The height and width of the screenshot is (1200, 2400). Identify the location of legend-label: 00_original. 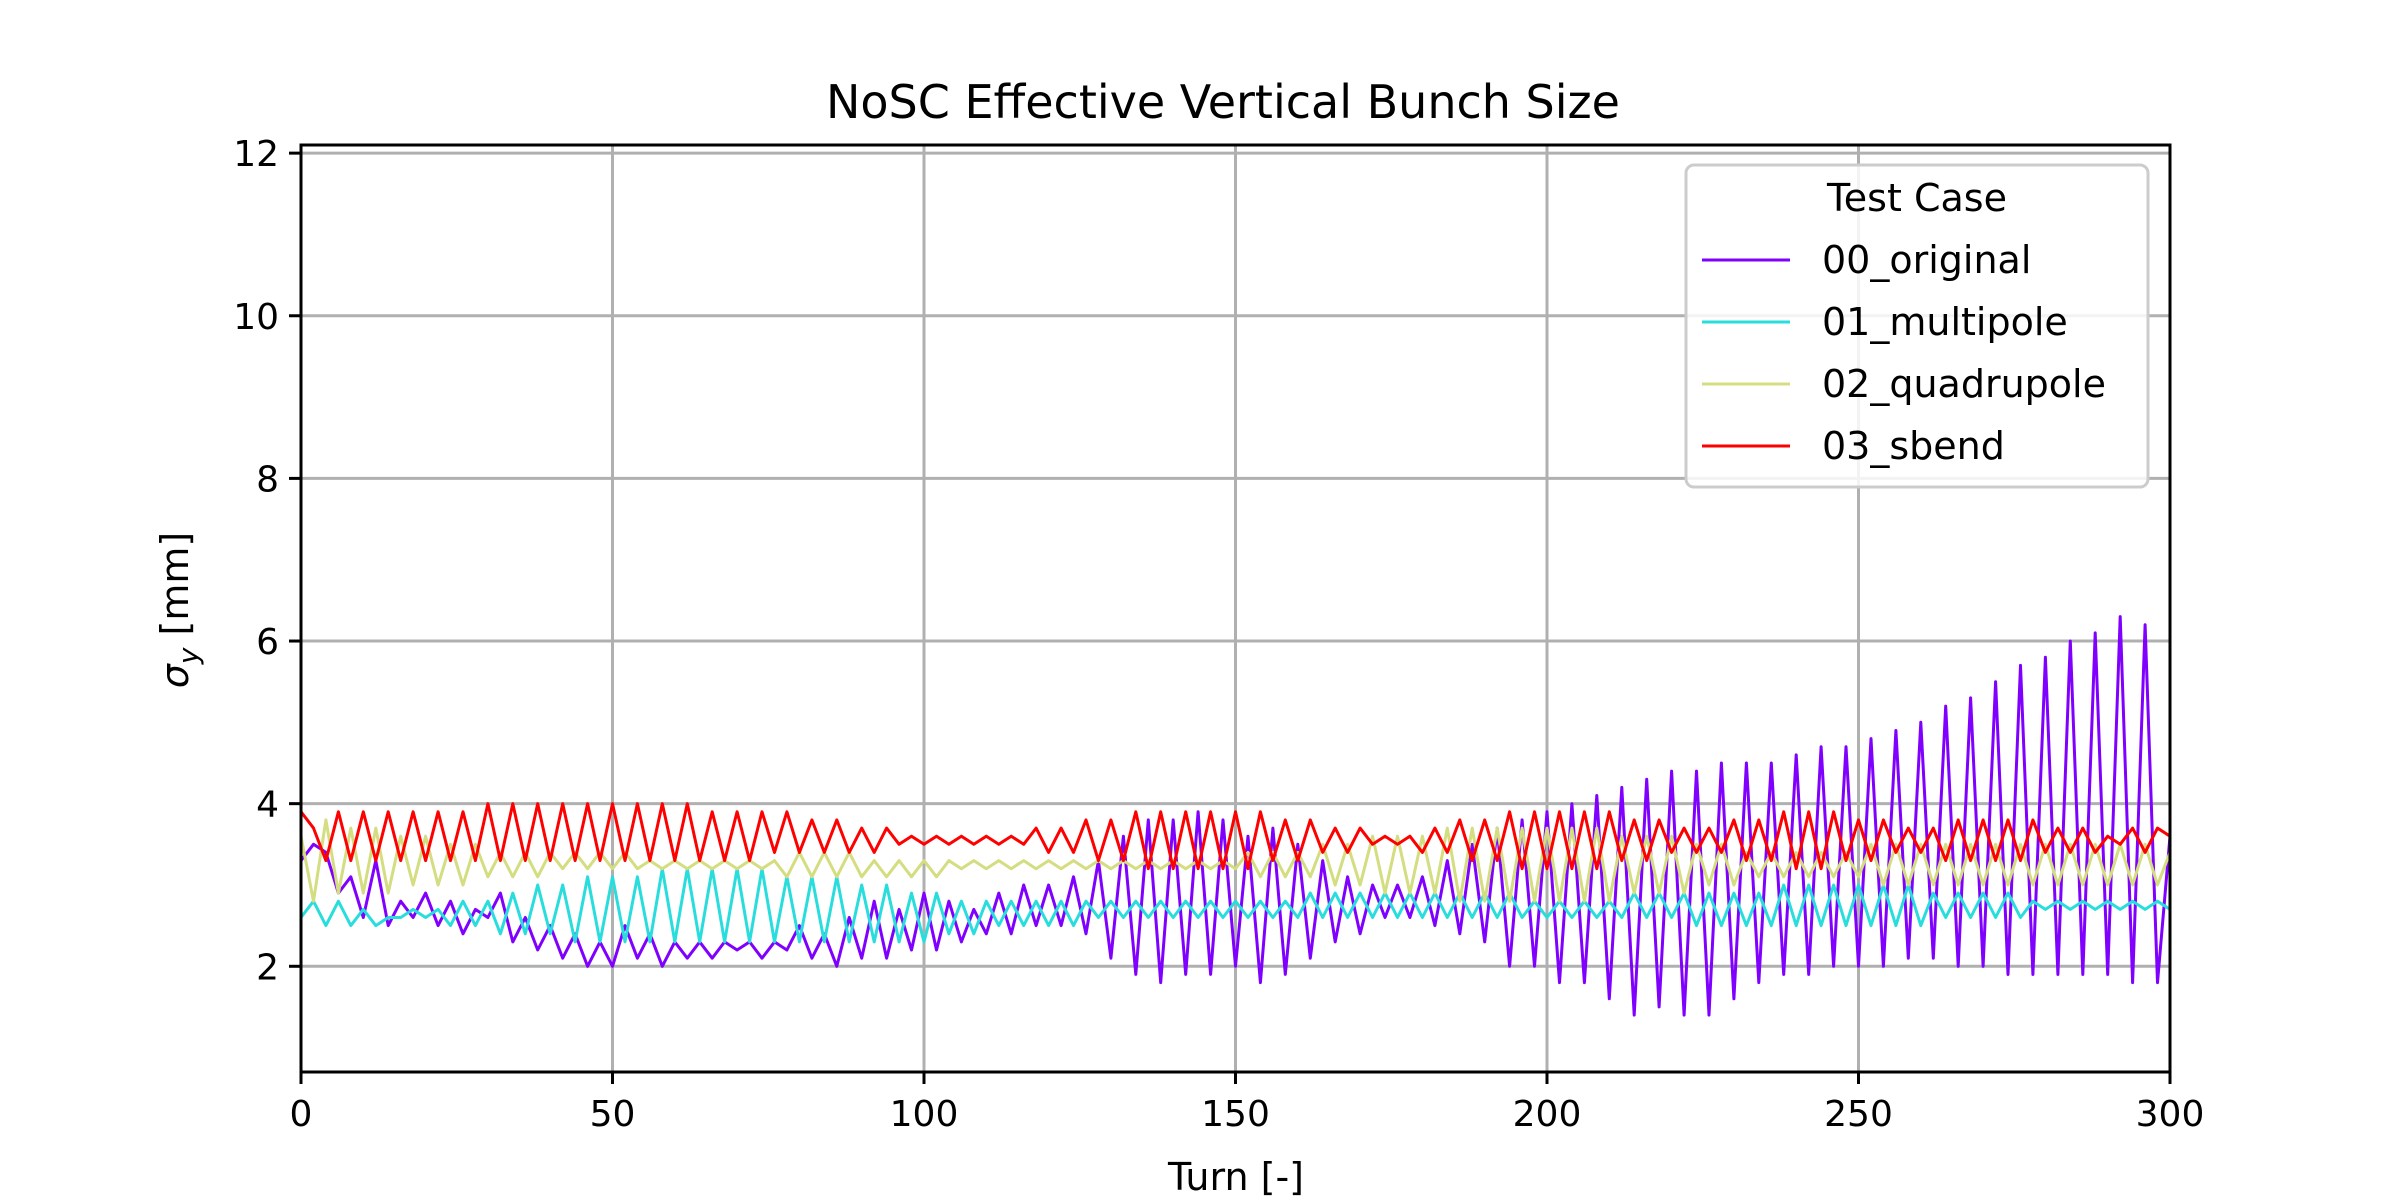
(1926, 260).